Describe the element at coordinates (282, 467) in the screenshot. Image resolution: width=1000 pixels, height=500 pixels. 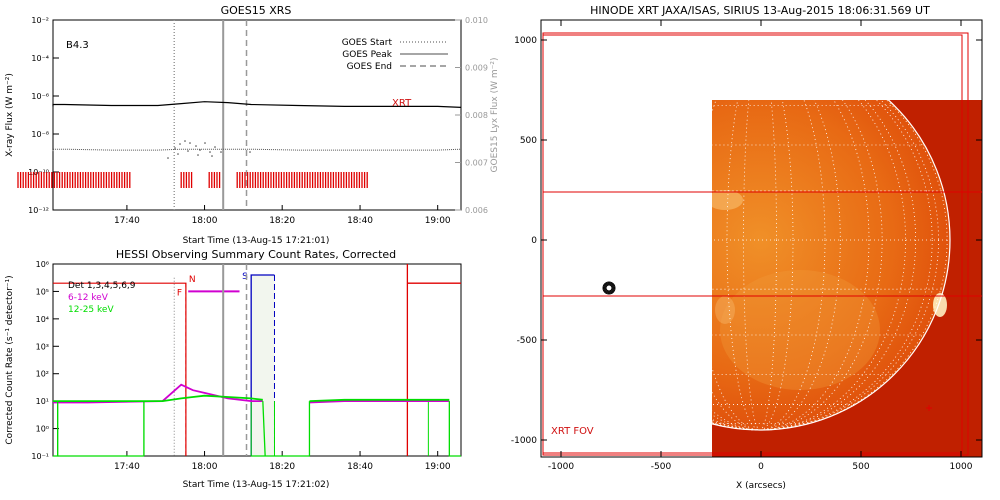
I see `hessi-x-tick-label: 18:20` at that location.